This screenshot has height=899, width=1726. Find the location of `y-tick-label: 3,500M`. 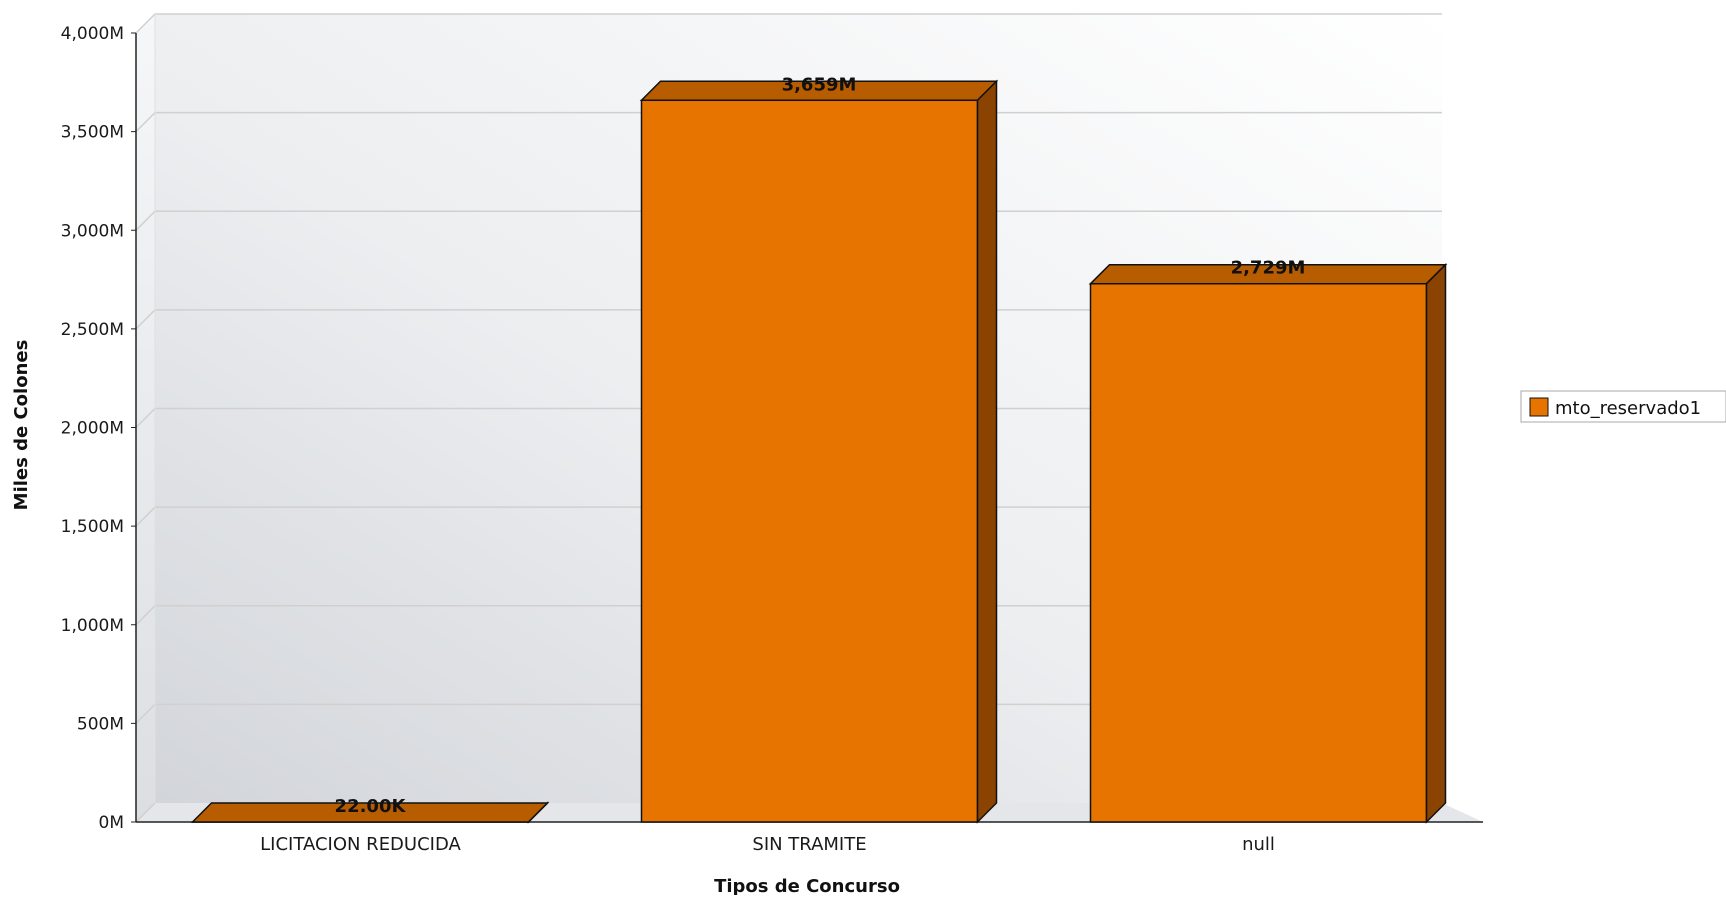

y-tick-label: 3,500M is located at coordinates (92, 133).